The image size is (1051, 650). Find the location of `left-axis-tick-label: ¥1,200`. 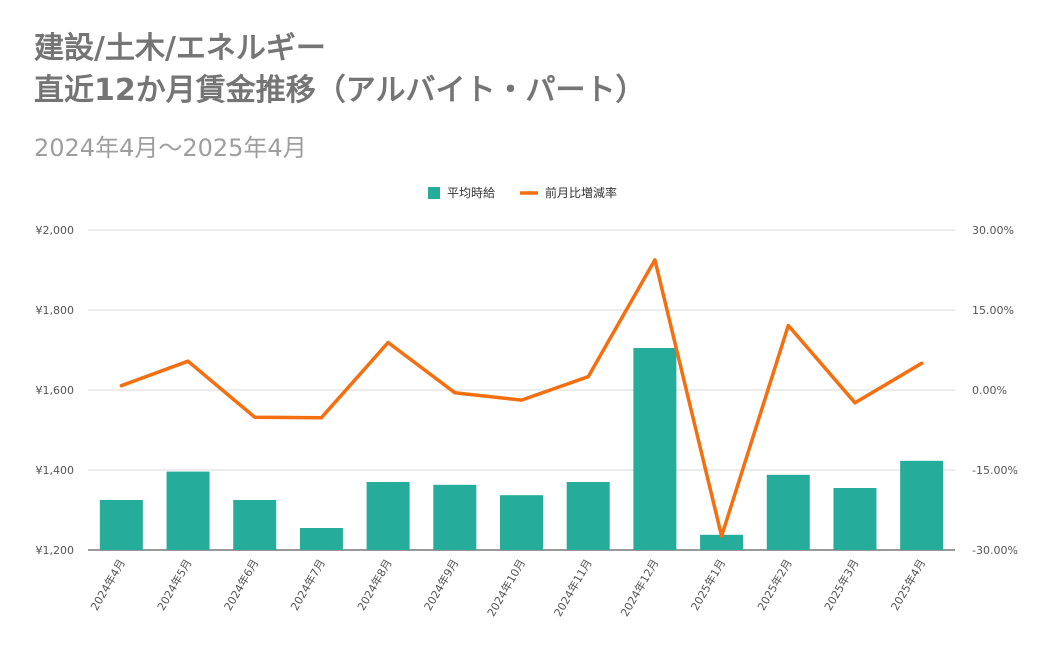

left-axis-tick-label: ¥1,200 is located at coordinates (55, 550).